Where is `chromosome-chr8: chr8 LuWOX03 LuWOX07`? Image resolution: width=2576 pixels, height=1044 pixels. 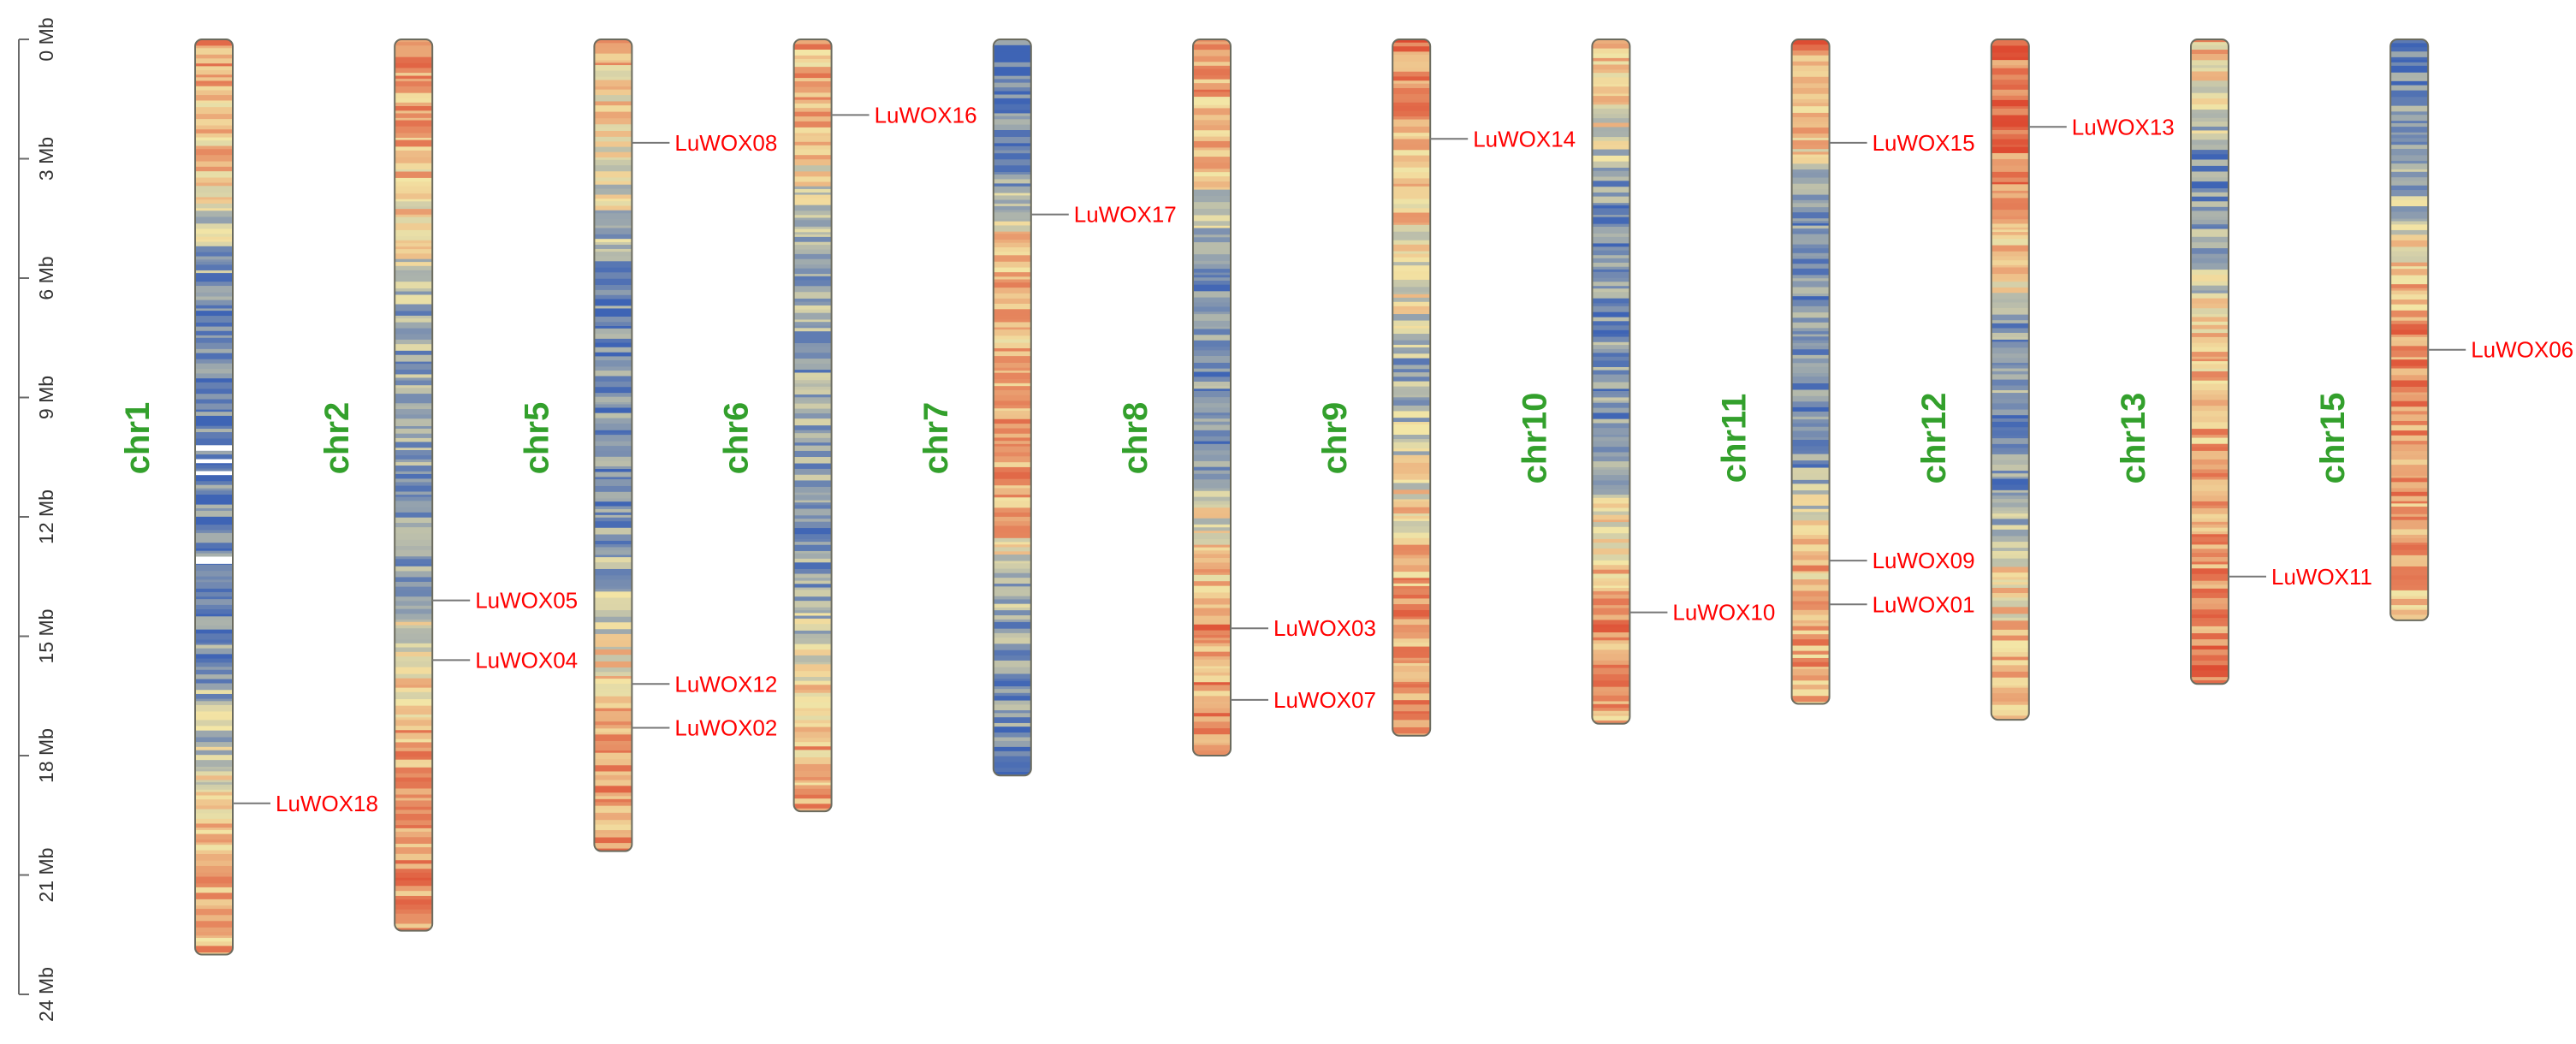
chromosome-chr8: chr8 LuWOX03 LuWOX07 is located at coordinates (1246, 398).